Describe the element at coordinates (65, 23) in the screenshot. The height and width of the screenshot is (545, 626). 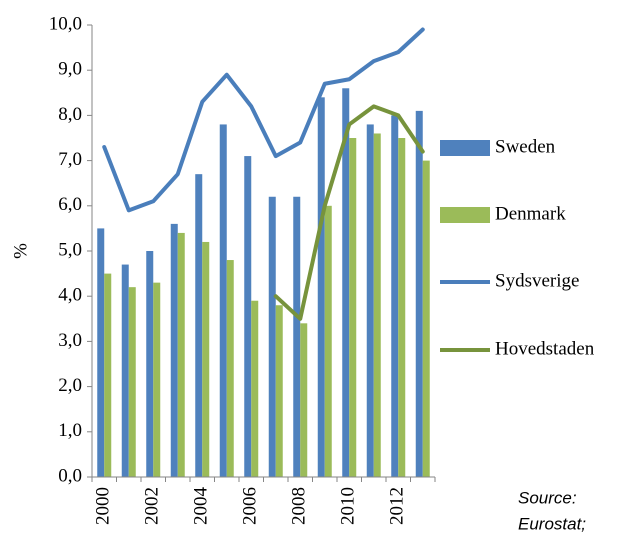
I see `y-tick-label: 10,0` at that location.